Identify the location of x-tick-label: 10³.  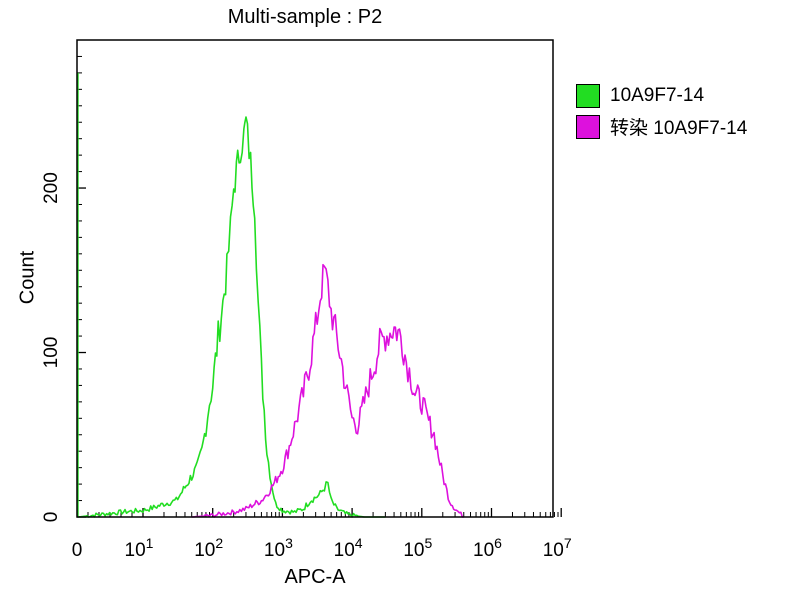
(278, 548).